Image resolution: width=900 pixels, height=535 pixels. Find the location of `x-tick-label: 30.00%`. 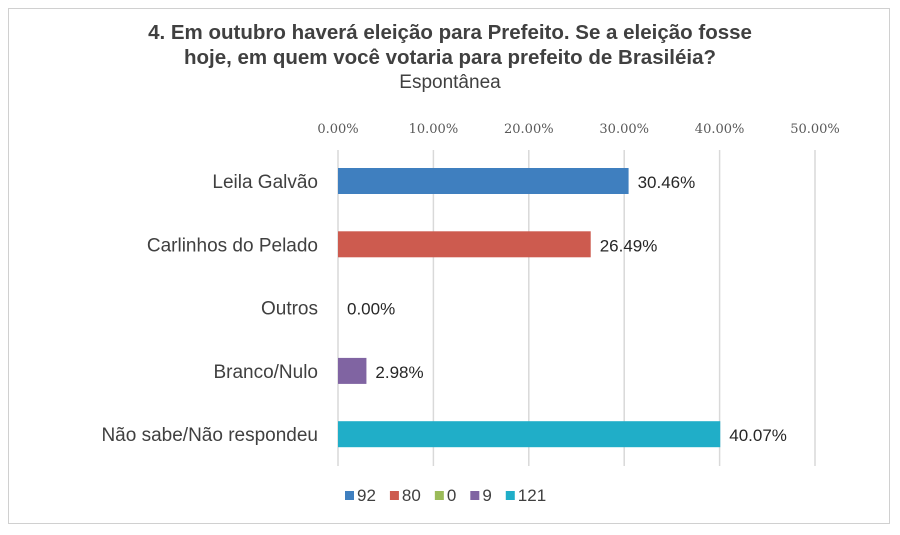

x-tick-label: 30.00% is located at coordinates (624, 129).